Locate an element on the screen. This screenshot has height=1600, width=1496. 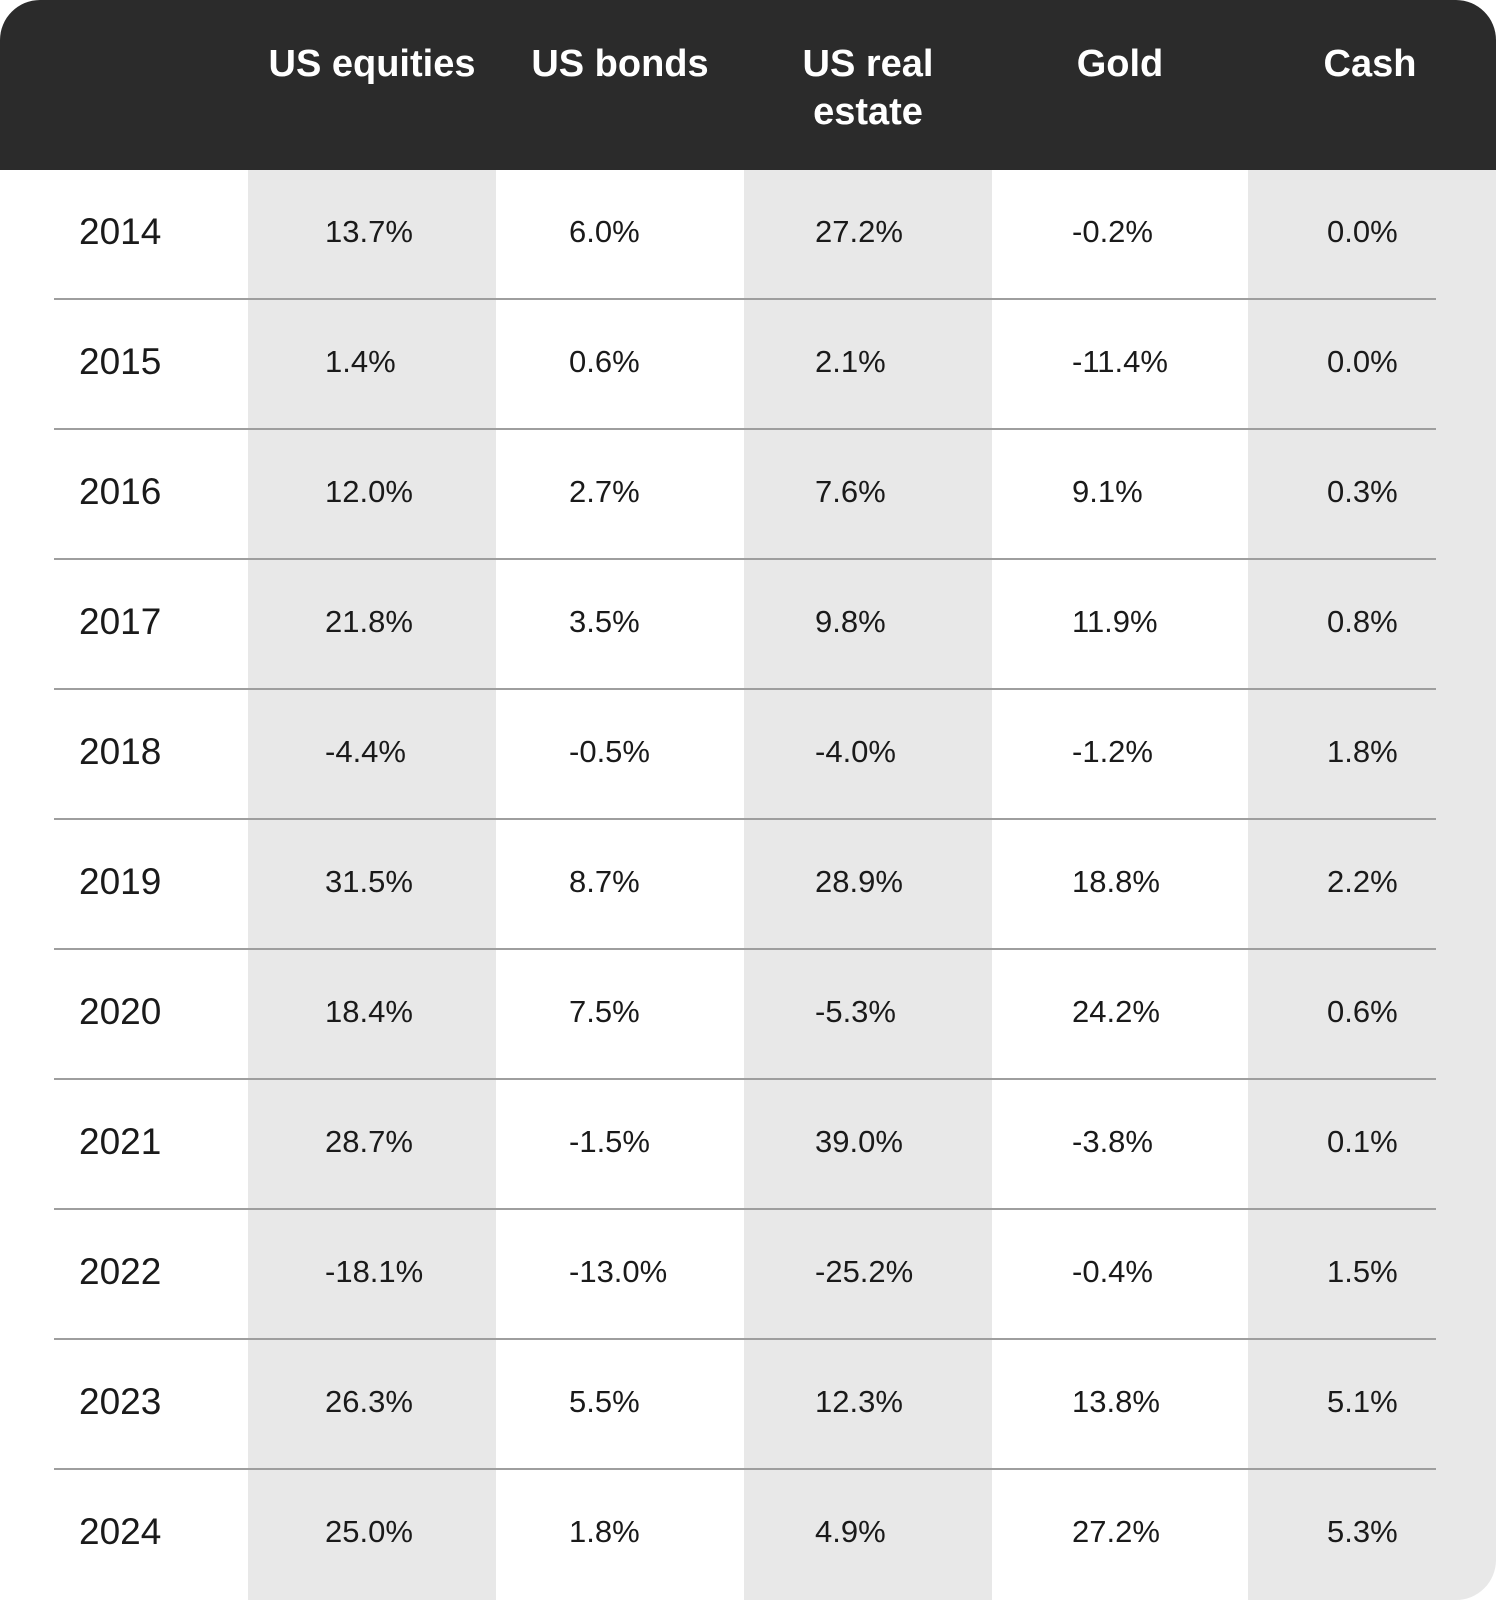
column-header-us_real_estate: US real estate is located at coordinates (868, 88).